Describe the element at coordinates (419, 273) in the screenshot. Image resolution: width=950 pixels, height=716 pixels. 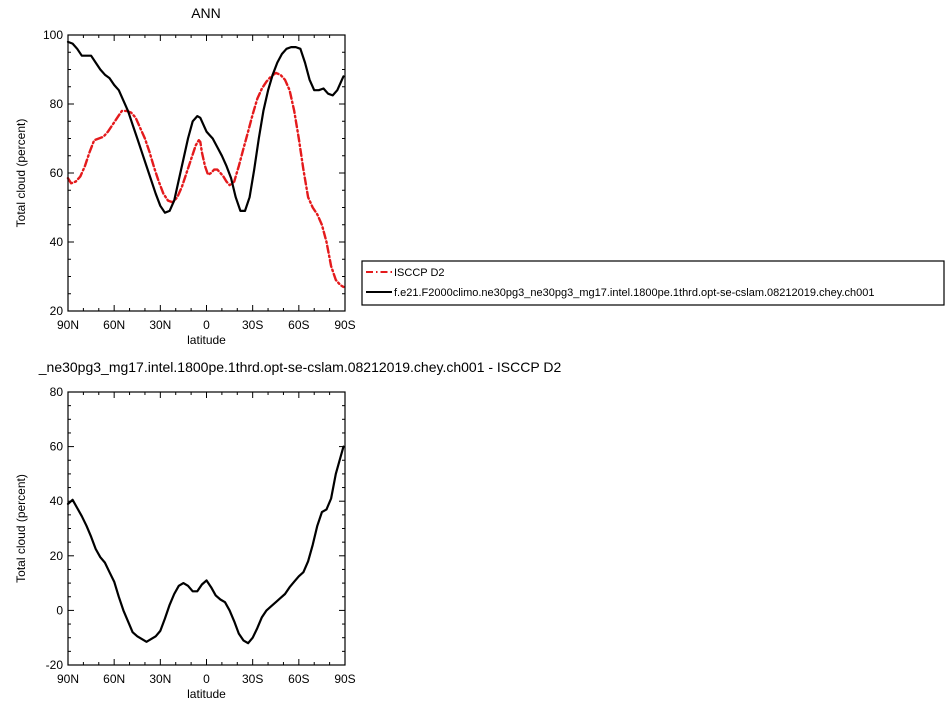
I see `legend-label-0: ISCCP D2` at that location.